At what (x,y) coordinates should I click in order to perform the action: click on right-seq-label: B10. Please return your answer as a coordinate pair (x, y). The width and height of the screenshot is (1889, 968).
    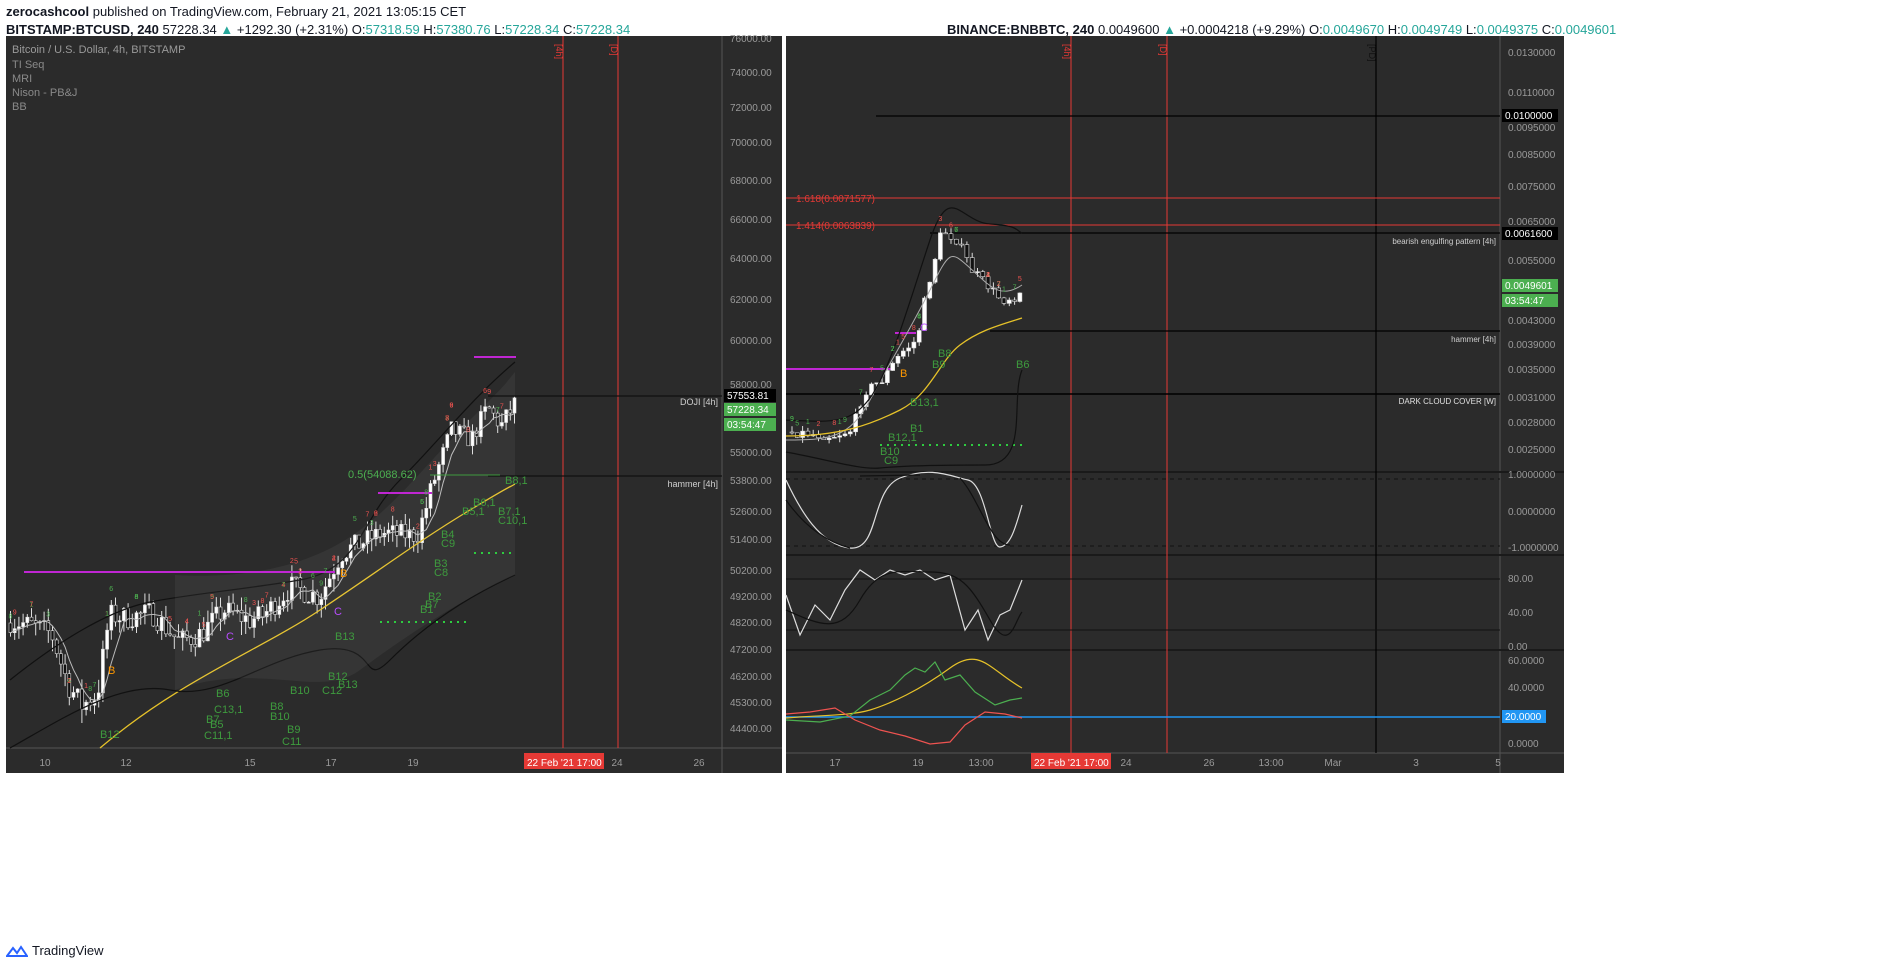
    Looking at the image, I should click on (890, 452).